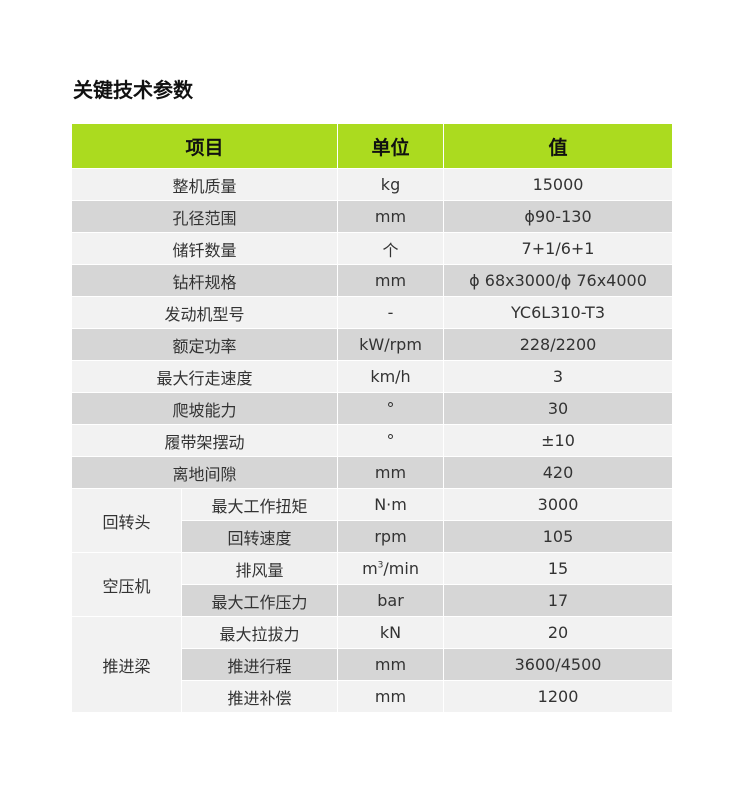 The image size is (750, 800). I want to click on header-value: 值, so click(558, 146).